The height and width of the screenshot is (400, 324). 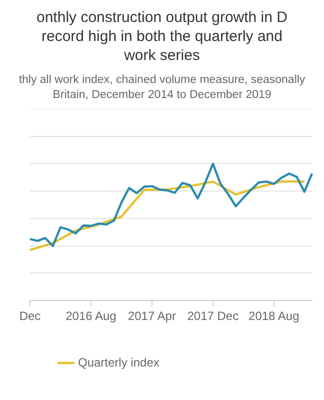 What do you see at coordinates (274, 316) in the screenshot?
I see `x-tick-label: 2018 Aug` at bounding box center [274, 316].